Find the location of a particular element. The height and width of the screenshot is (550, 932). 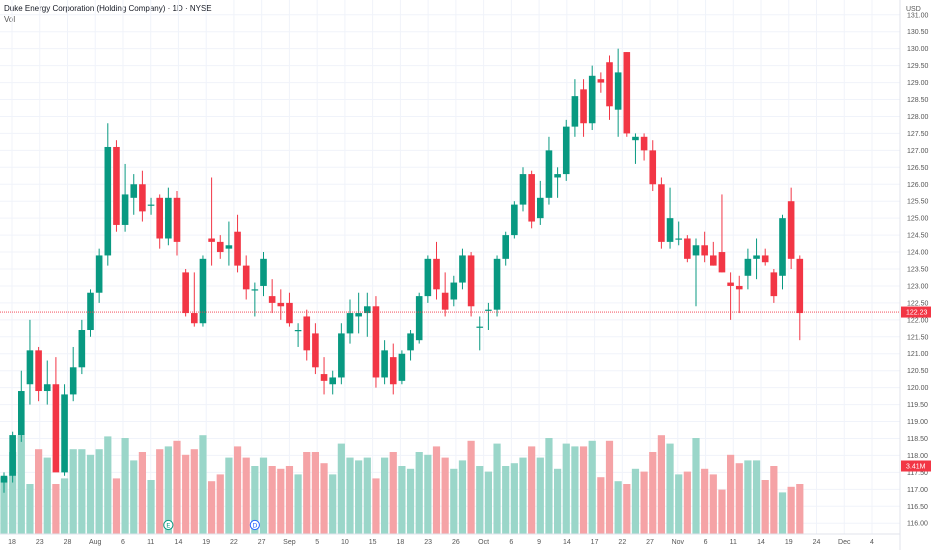

time-tick-label: Oct is located at coordinates (483, 542).